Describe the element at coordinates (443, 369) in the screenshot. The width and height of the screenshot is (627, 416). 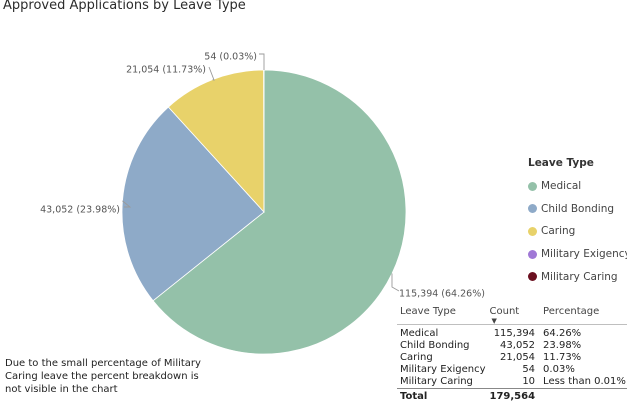
I see `cell-leave-type: Military Exigency` at that location.